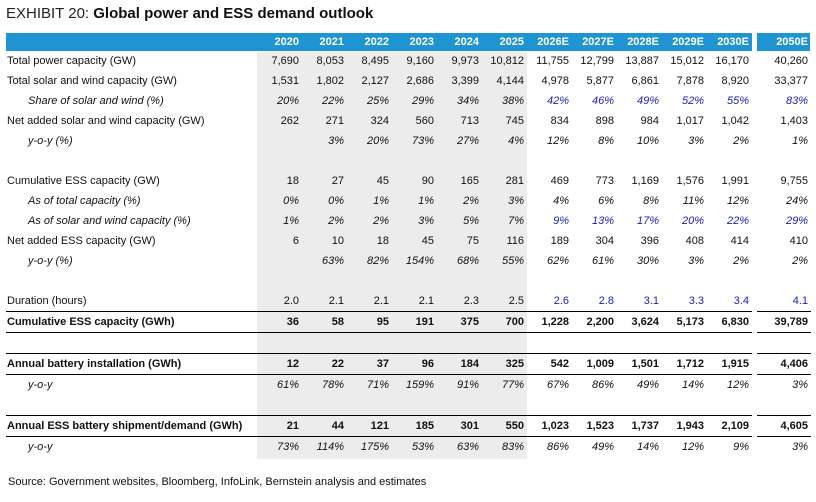 The width and height of the screenshot is (816, 502). I want to click on value-cell: 2.8, so click(594, 301).